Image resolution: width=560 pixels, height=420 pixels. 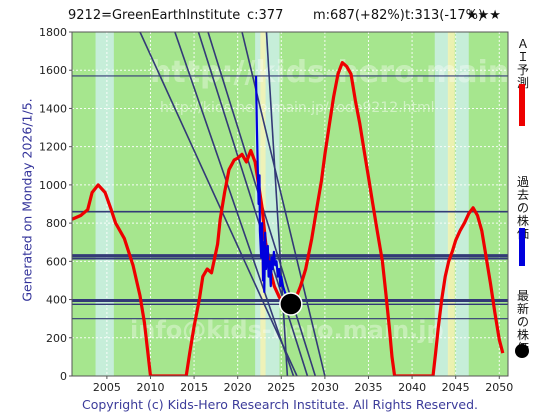 What do you see at coordinates (522, 247) in the screenshot?
I see `legend-swatch-past-price` at bounding box center [522, 247].